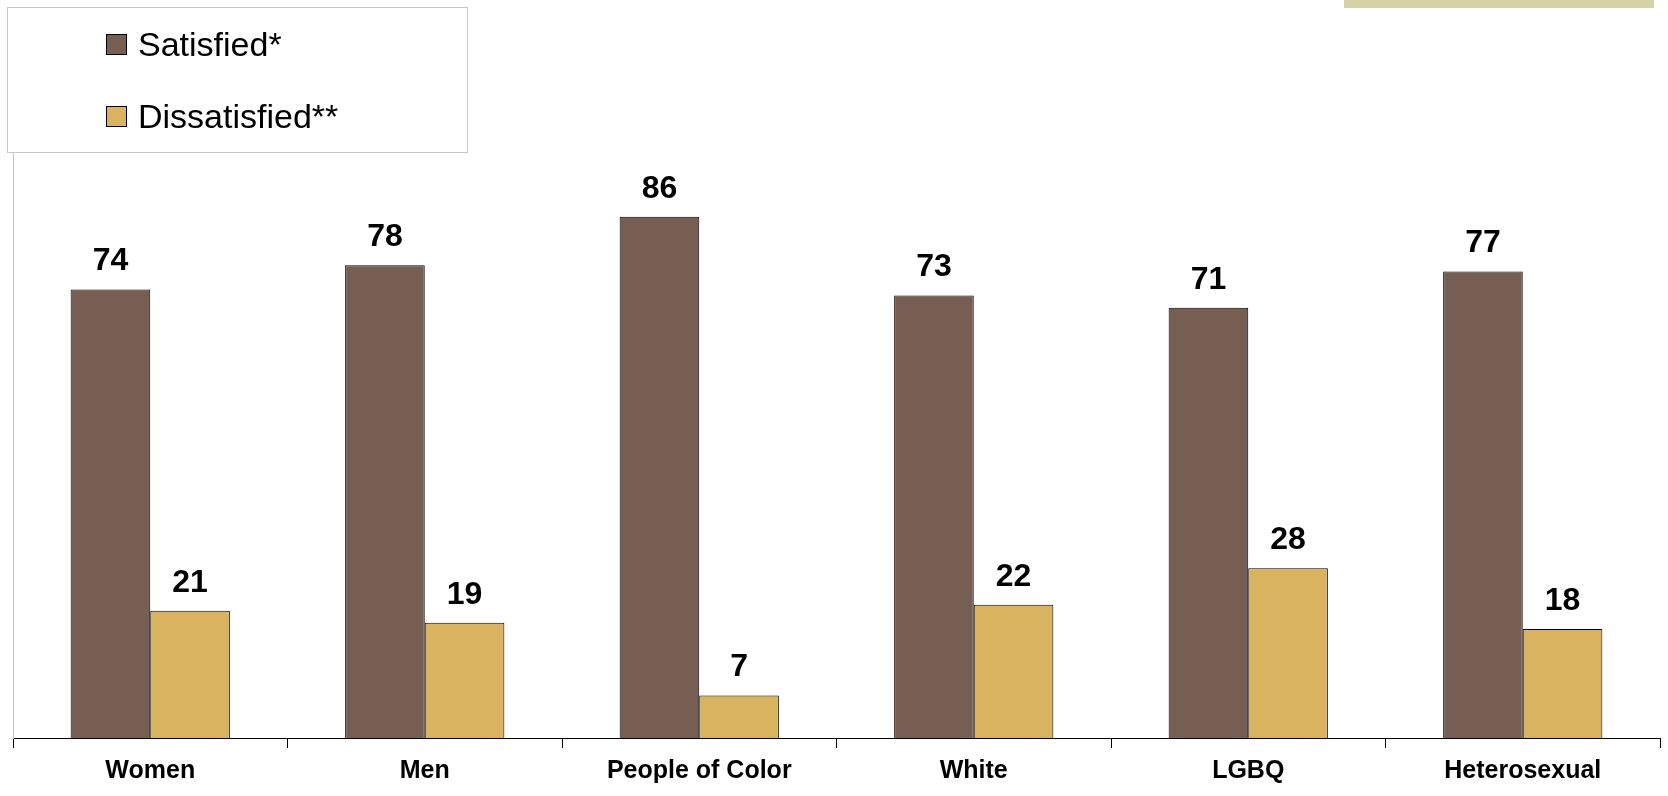 The height and width of the screenshot is (796, 1668). What do you see at coordinates (1562, 598) in the screenshot?
I see `data-label: 18` at bounding box center [1562, 598].